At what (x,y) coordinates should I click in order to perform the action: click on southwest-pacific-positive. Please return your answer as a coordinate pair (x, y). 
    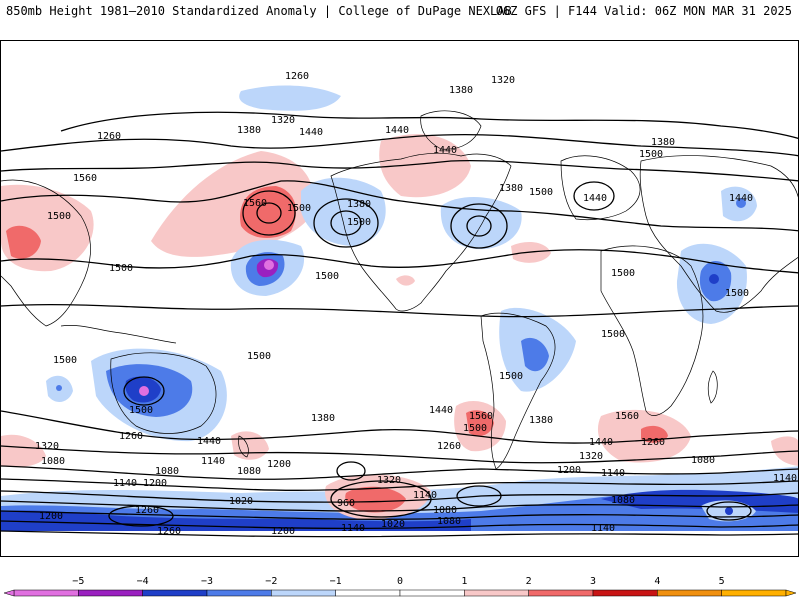
    Looking at the image, I should click on (23, 451).